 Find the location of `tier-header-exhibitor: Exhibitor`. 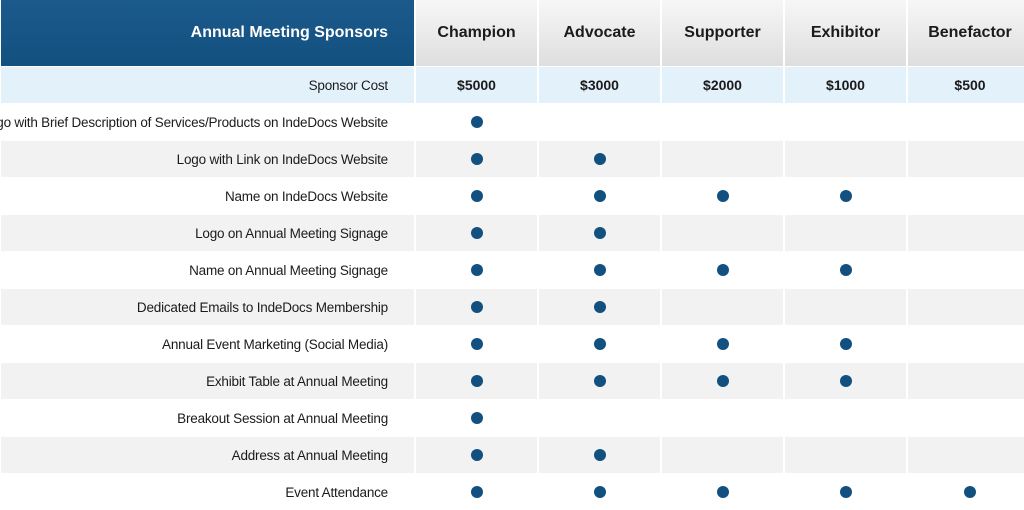

tier-header-exhibitor: Exhibitor is located at coordinates (845, 33).